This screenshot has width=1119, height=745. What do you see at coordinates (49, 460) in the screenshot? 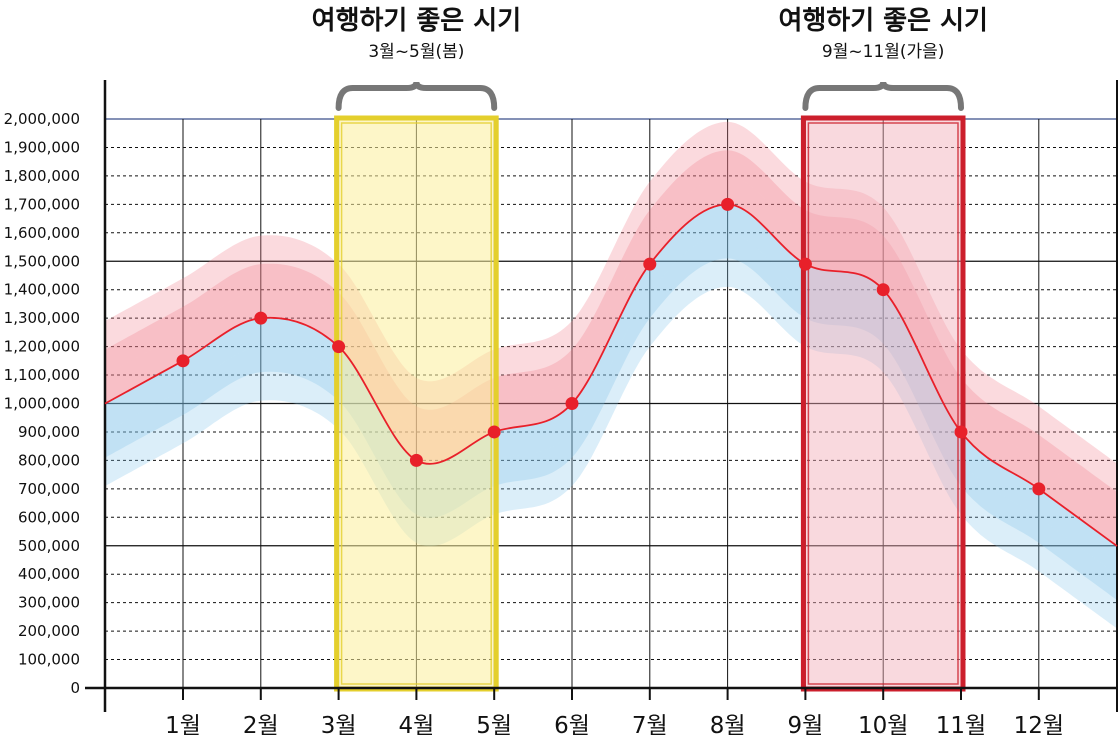
I see `y-tick-label: 800,000` at bounding box center [49, 460].